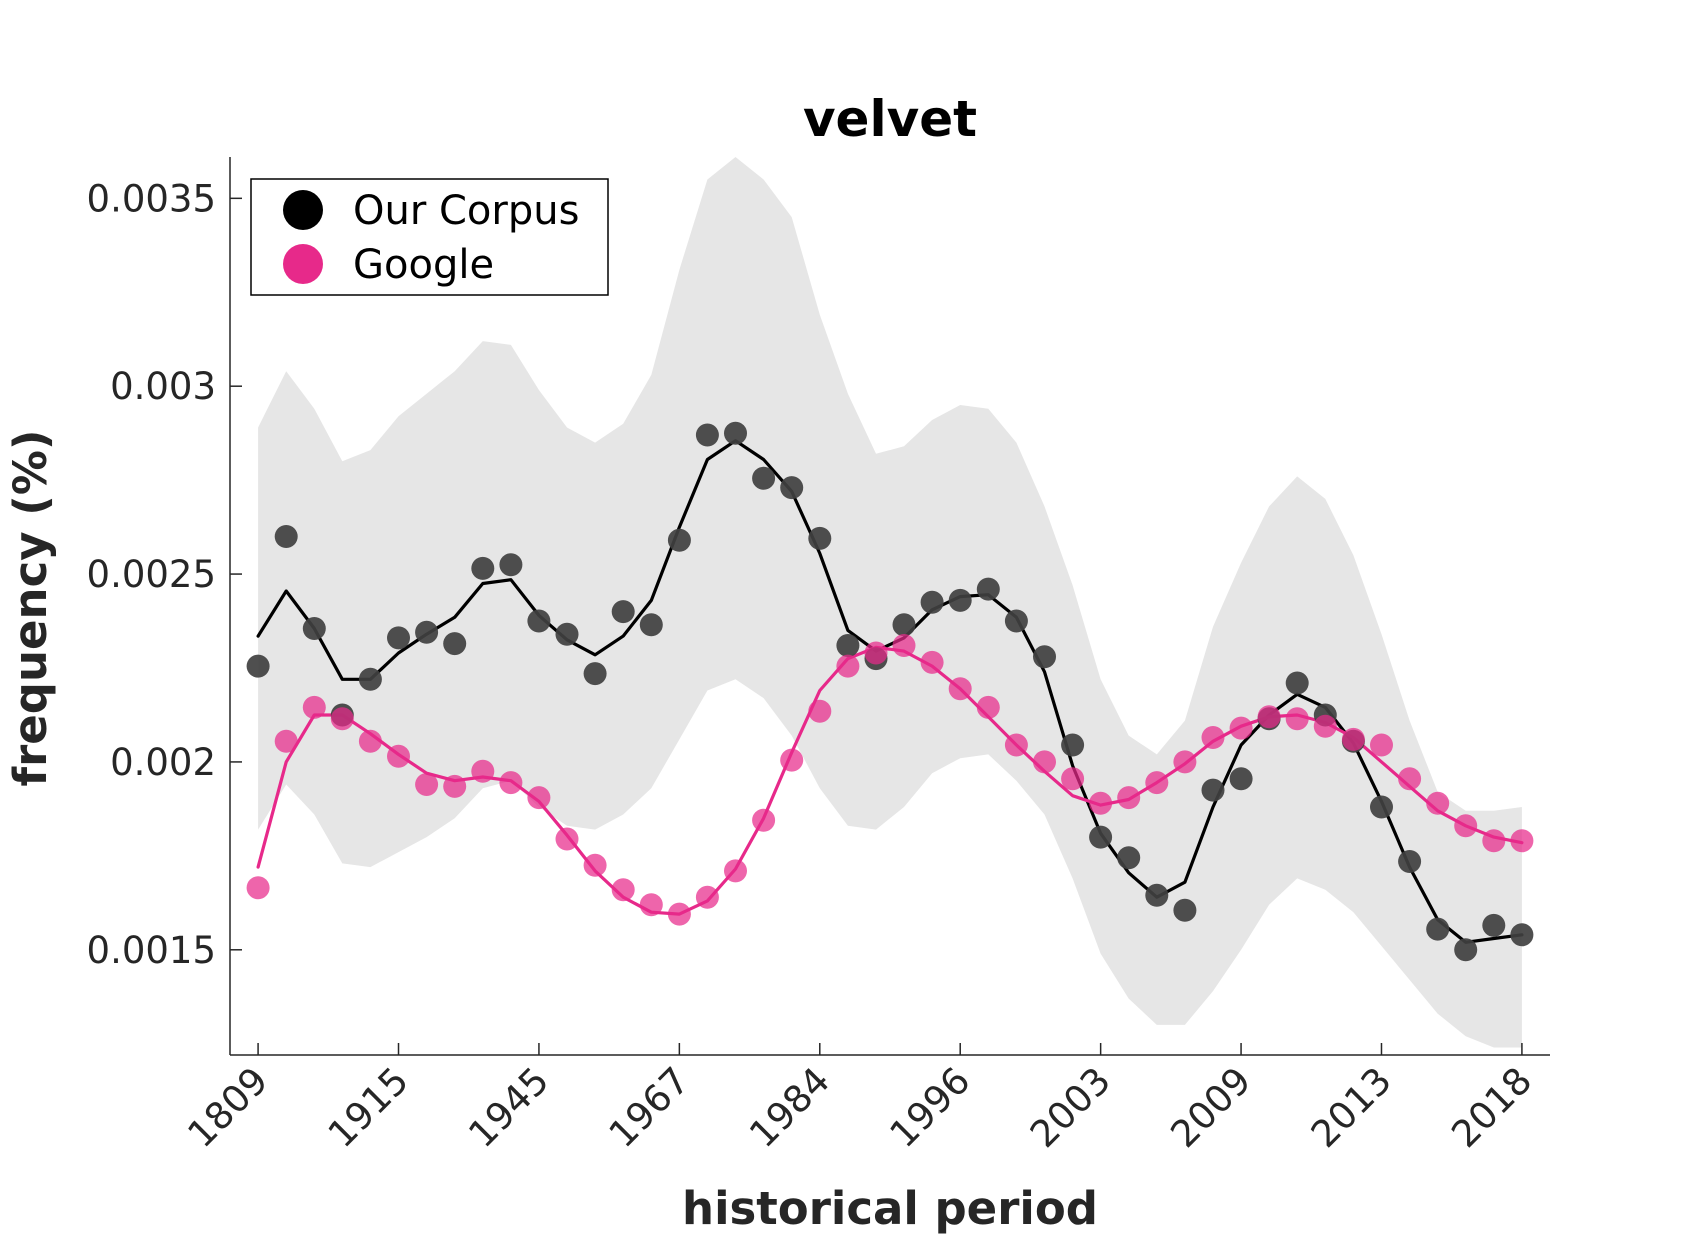 This screenshot has width=1700, height=1246. I want to click on legend: Our Corpus Google, so click(429, 237).